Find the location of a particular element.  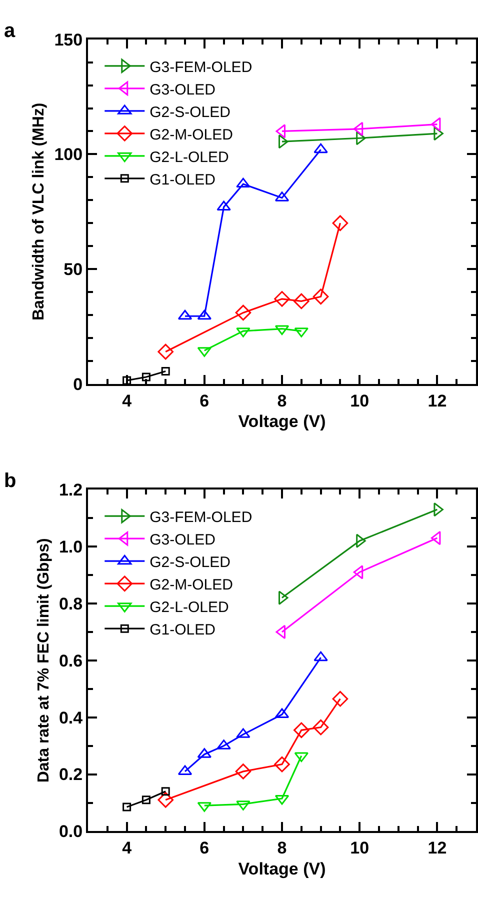

y-tick-label: 1.0 is located at coordinates (70, 547).